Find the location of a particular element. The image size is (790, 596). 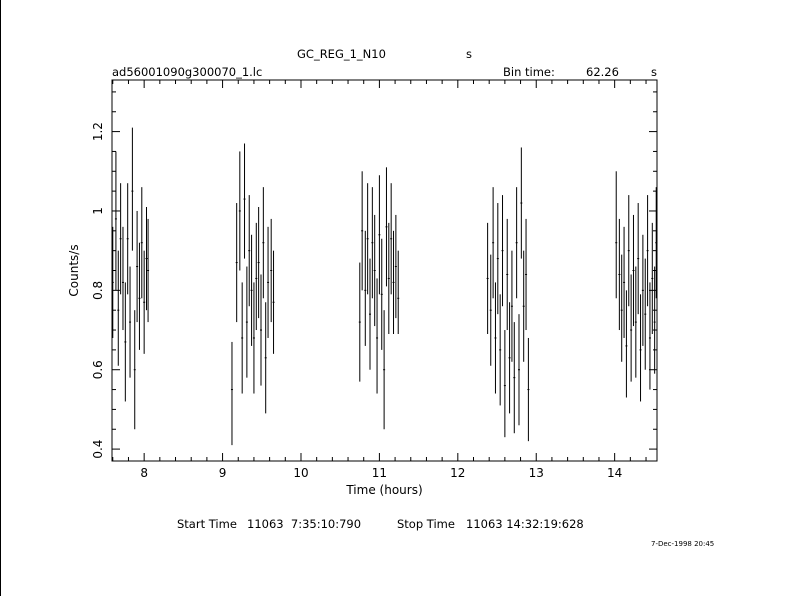

x-tick-label: 11 is located at coordinates (379, 473).